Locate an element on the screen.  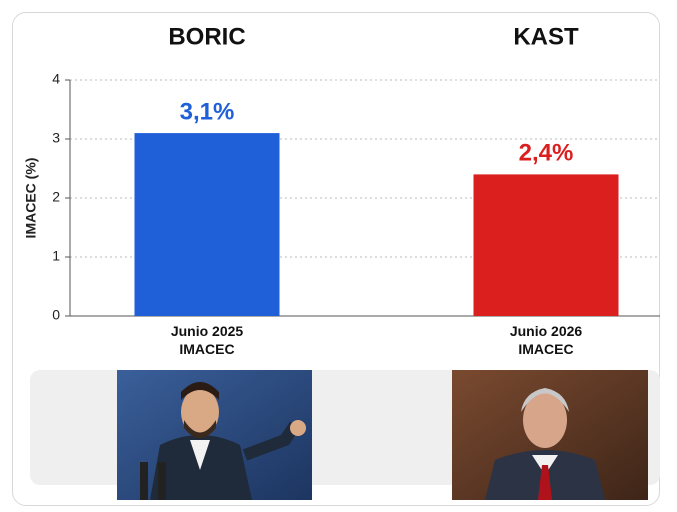
y-tick-label: 2 is located at coordinates (56, 197).